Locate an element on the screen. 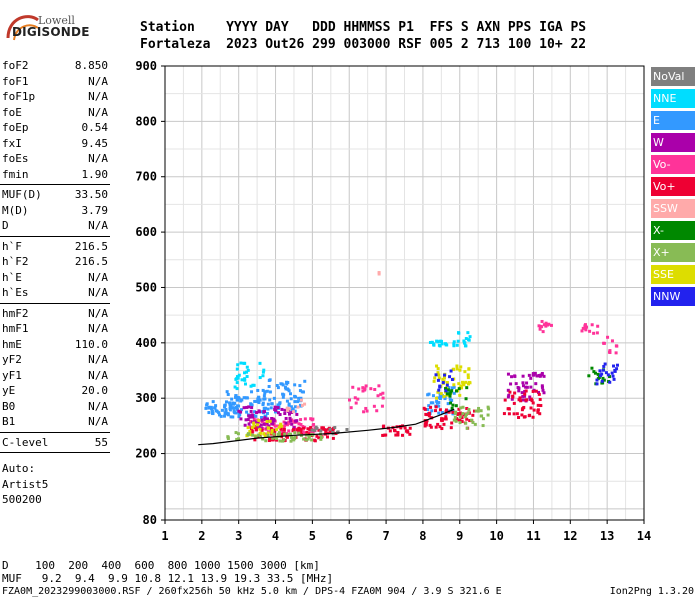  param-row: h`F 216.5 is located at coordinates (55, 247).